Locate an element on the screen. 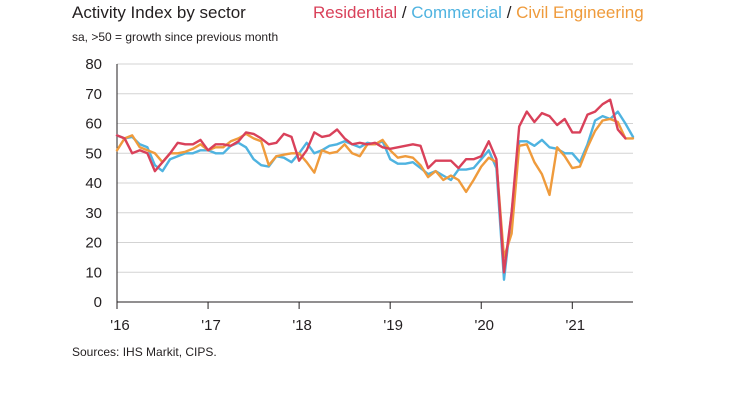 The width and height of the screenshot is (730, 417). legend-item-residential: Residential is located at coordinates (355, 12).